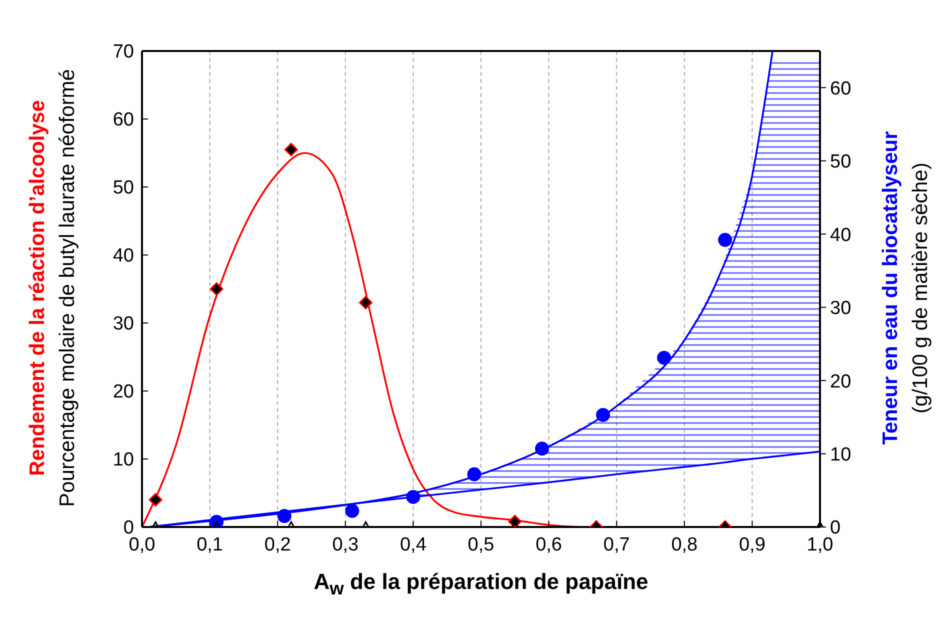 This screenshot has width=949, height=619. What do you see at coordinates (752, 545) in the screenshot?
I see `x-tick-label: 0,9` at bounding box center [752, 545].